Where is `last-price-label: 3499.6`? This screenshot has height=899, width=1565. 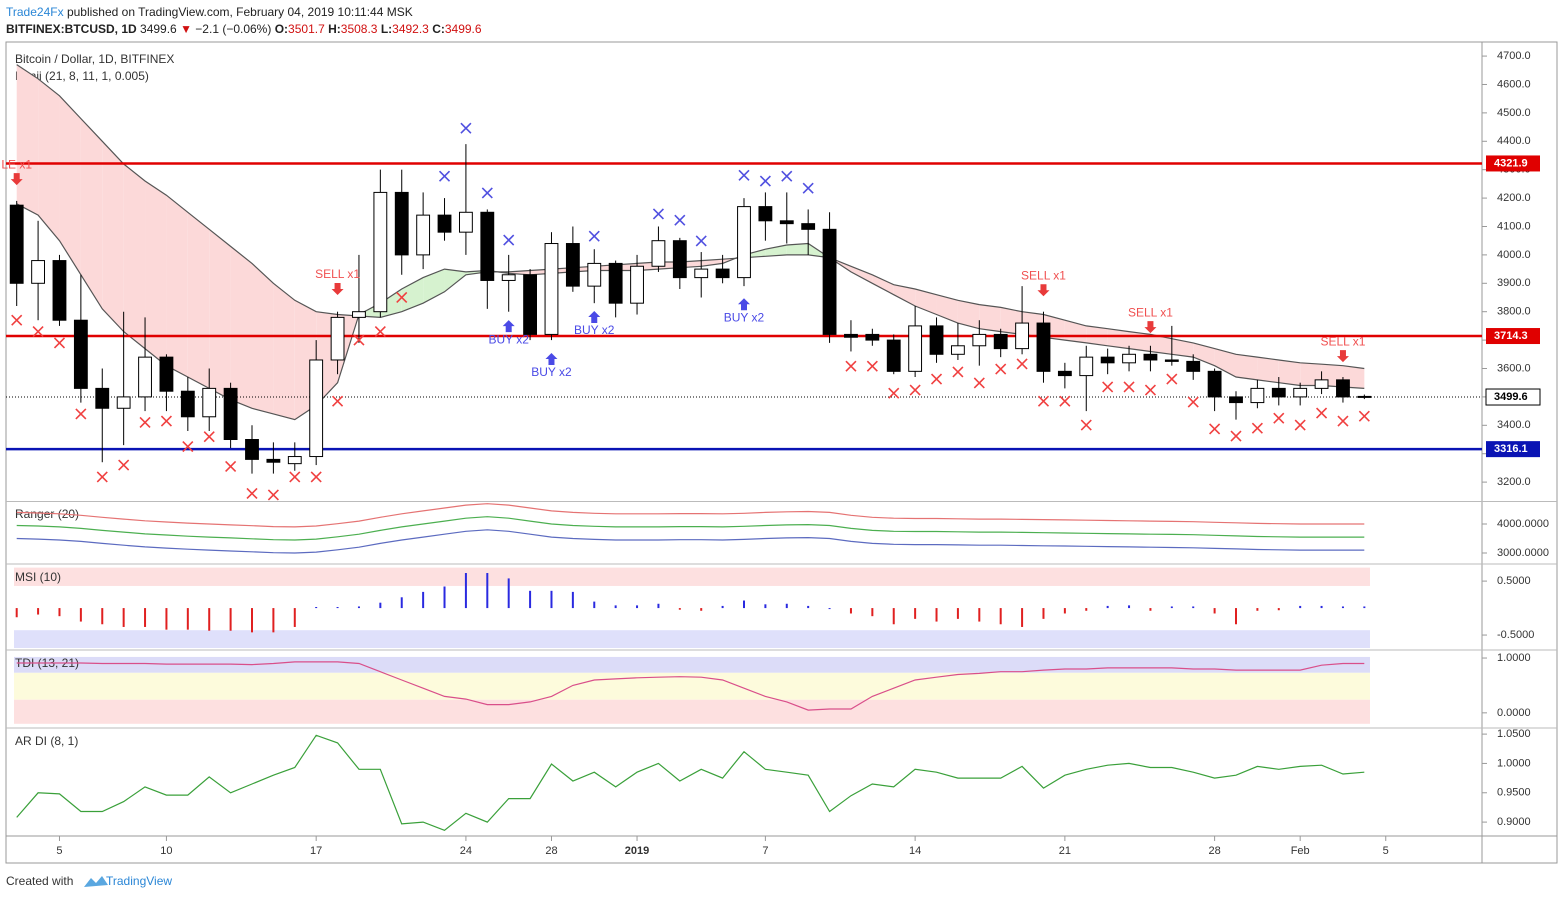 last-price-label: 3499.6 is located at coordinates (1511, 397).